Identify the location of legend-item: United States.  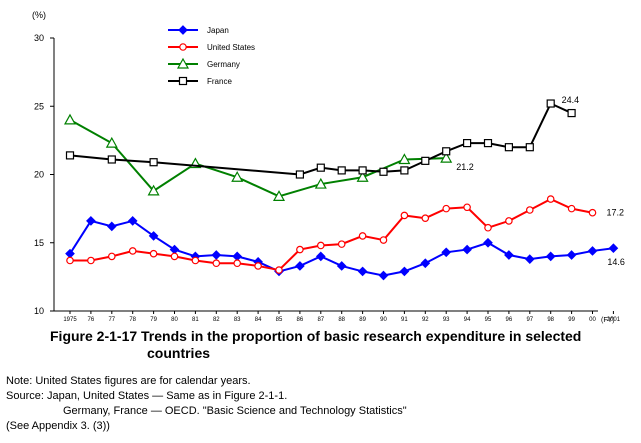
(211, 47).